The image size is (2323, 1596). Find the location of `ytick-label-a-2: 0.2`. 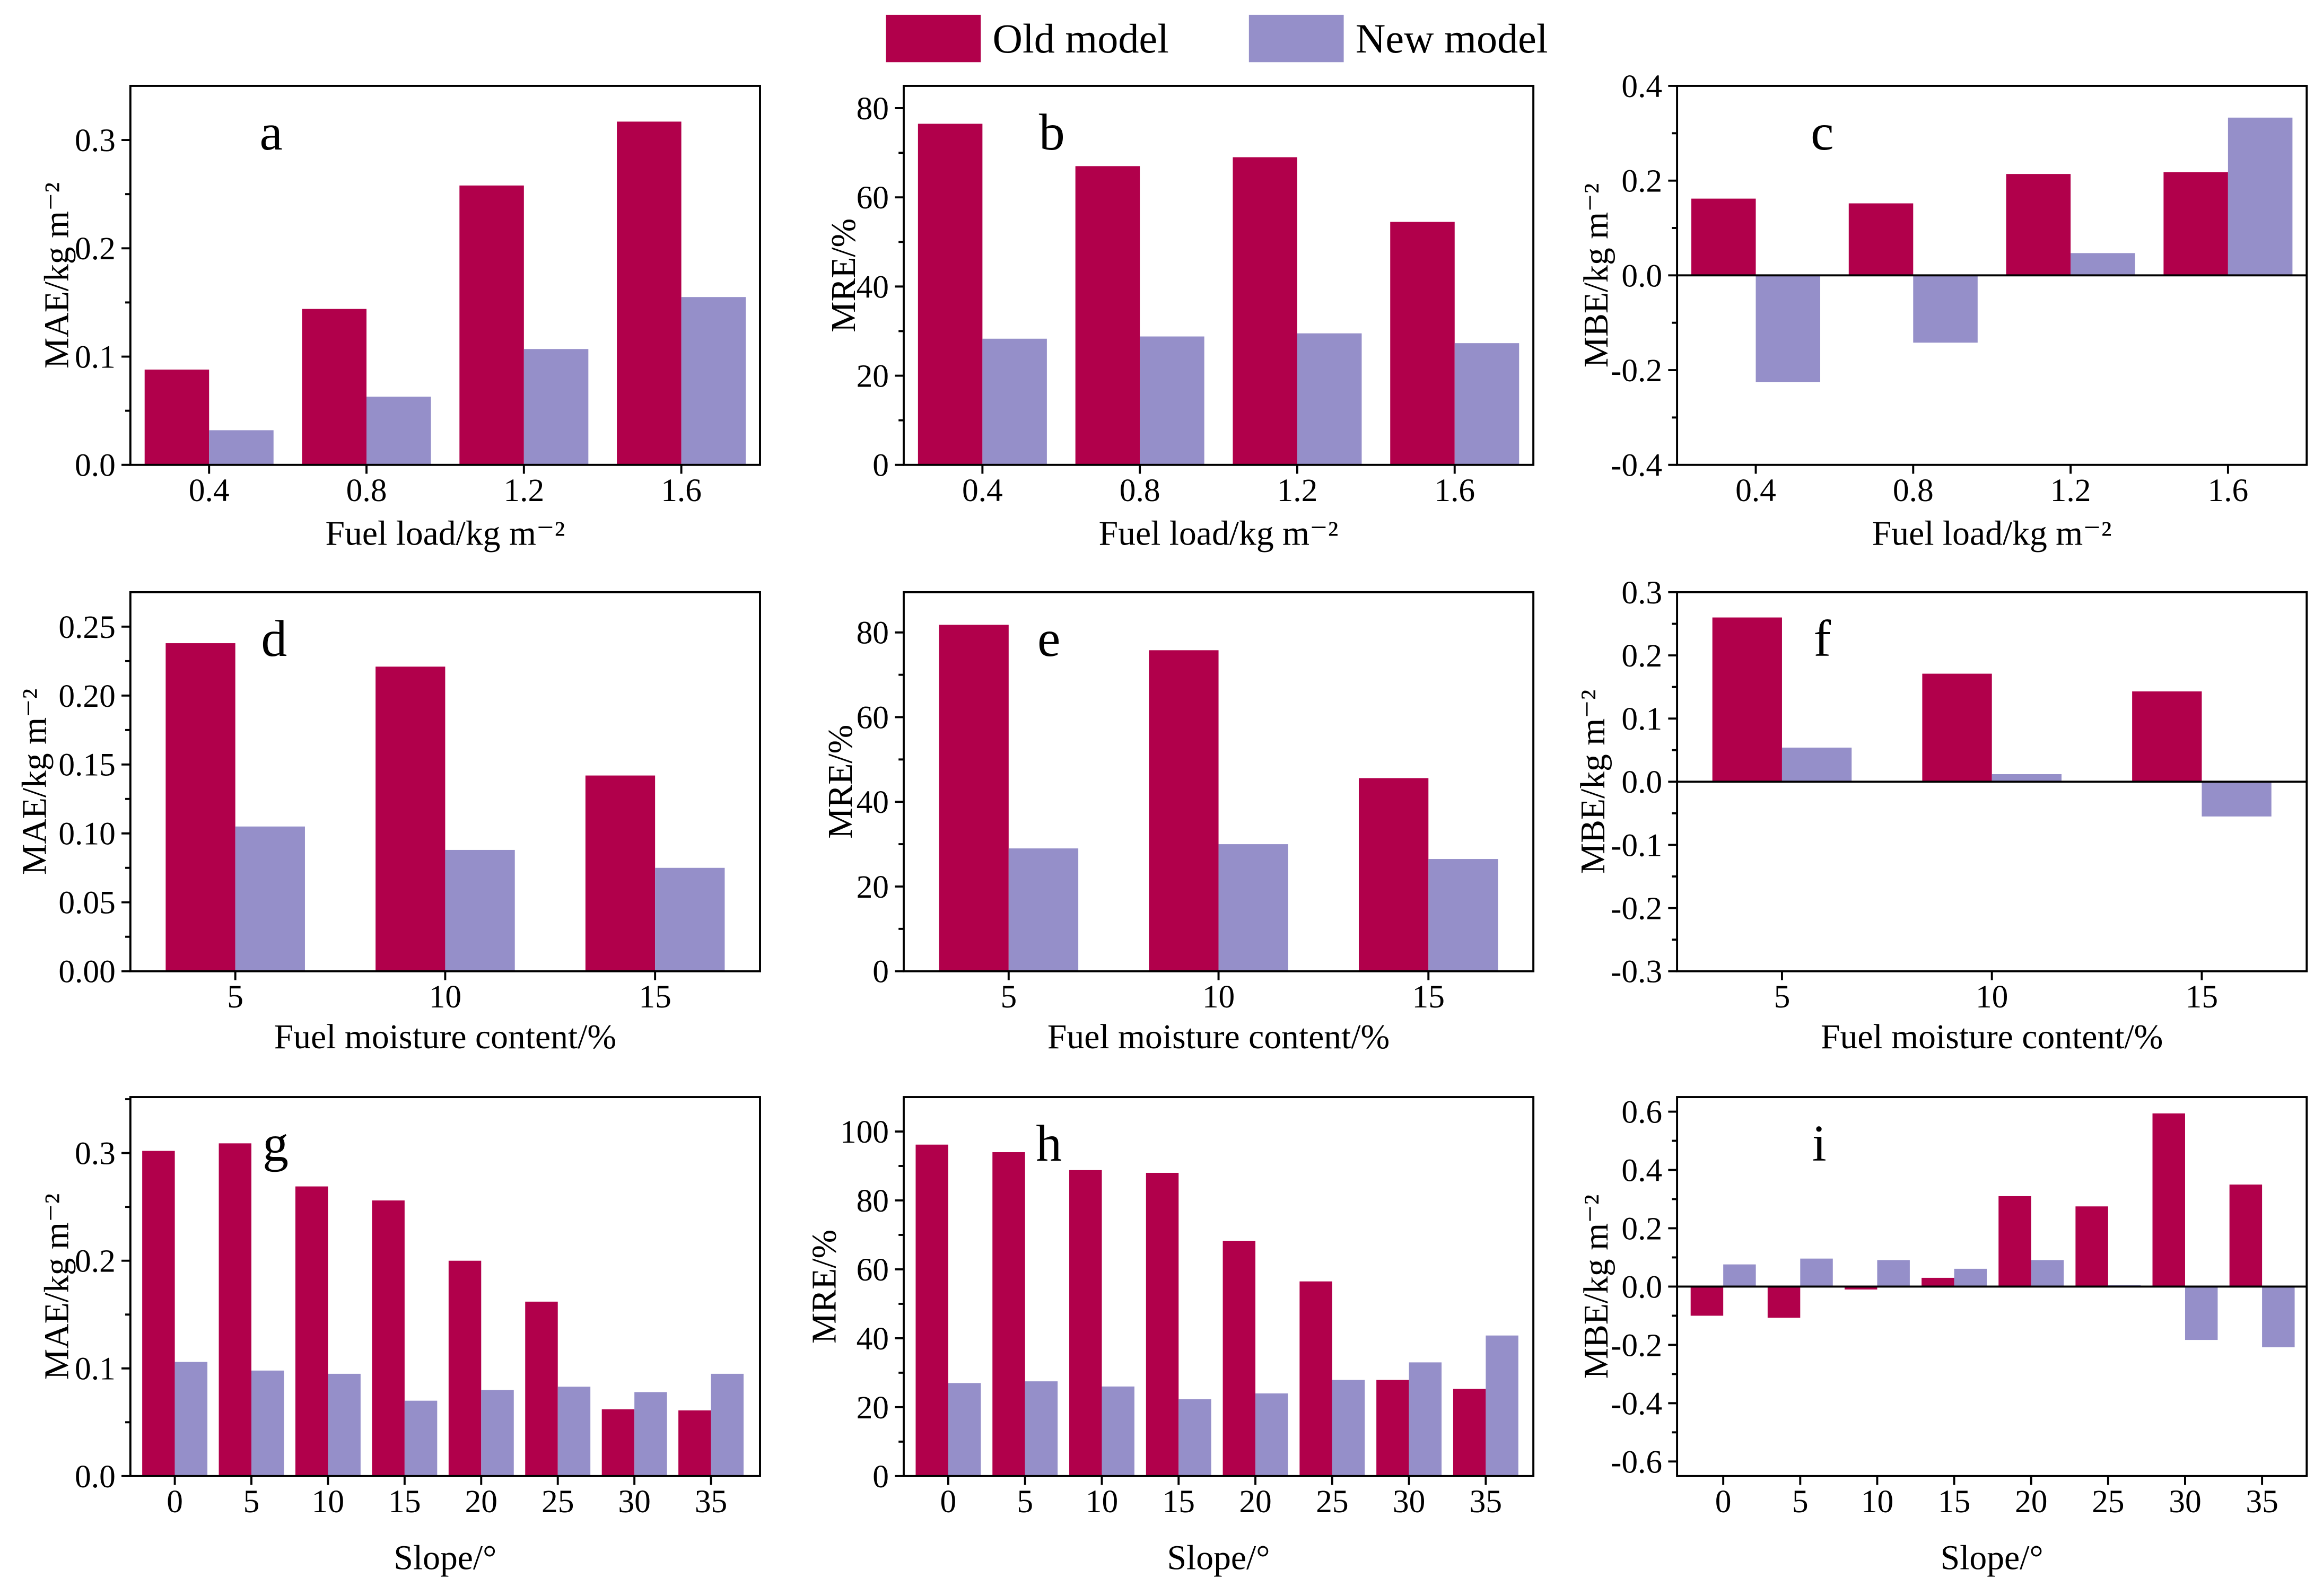

ytick-label-a-2: 0.2 is located at coordinates (95, 249).